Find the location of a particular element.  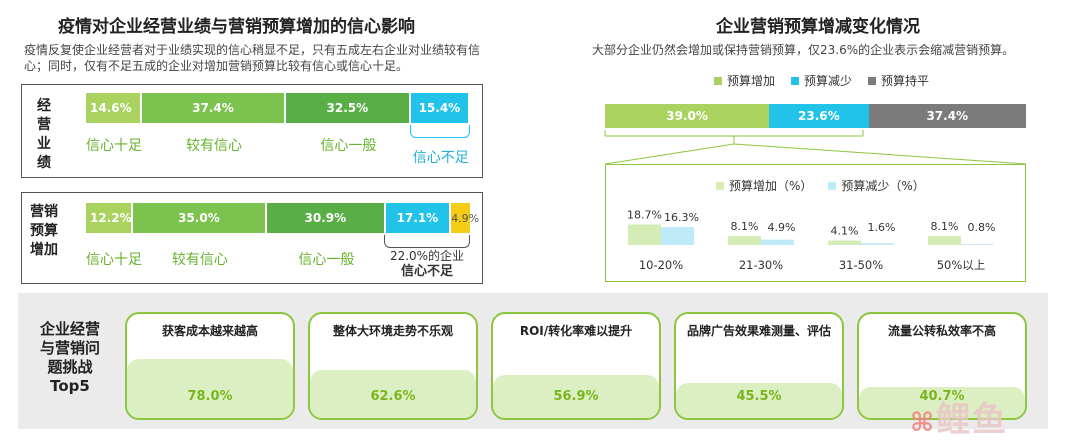

range-category-label-3: 31-50% is located at coordinates (861, 265).